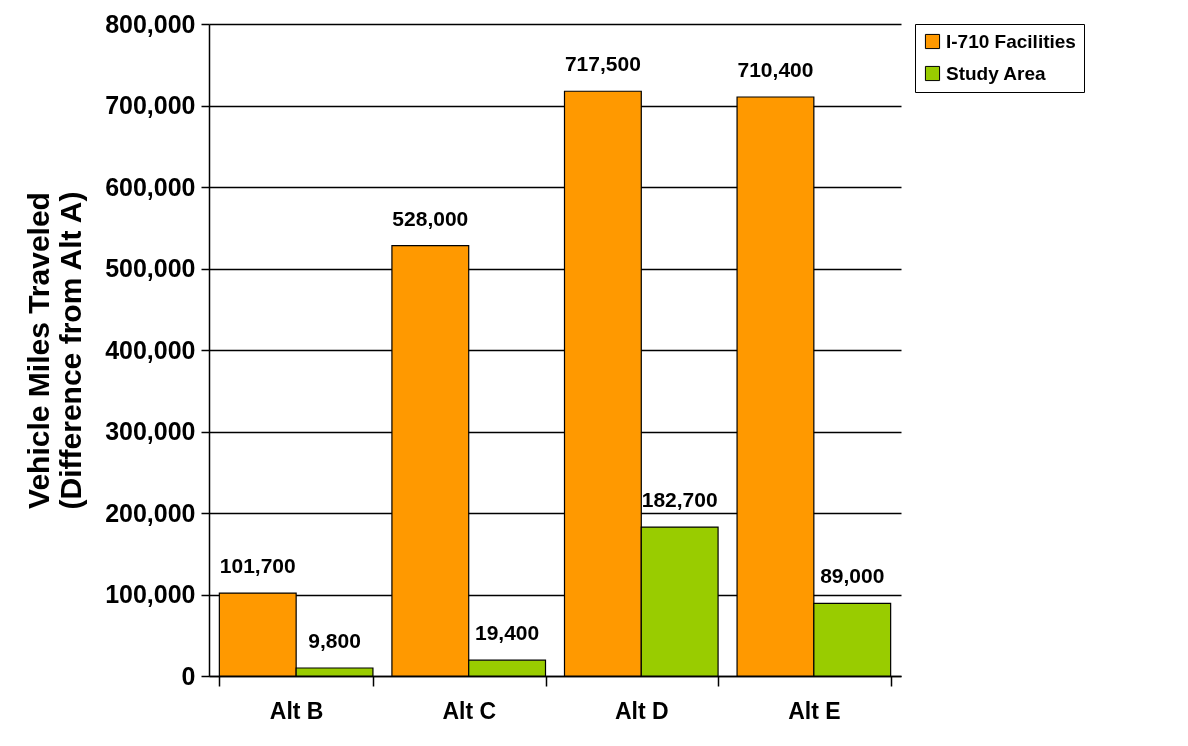 The width and height of the screenshot is (1188, 746). What do you see at coordinates (150, 105) in the screenshot?
I see `y-tick-label: 700,000` at bounding box center [150, 105].